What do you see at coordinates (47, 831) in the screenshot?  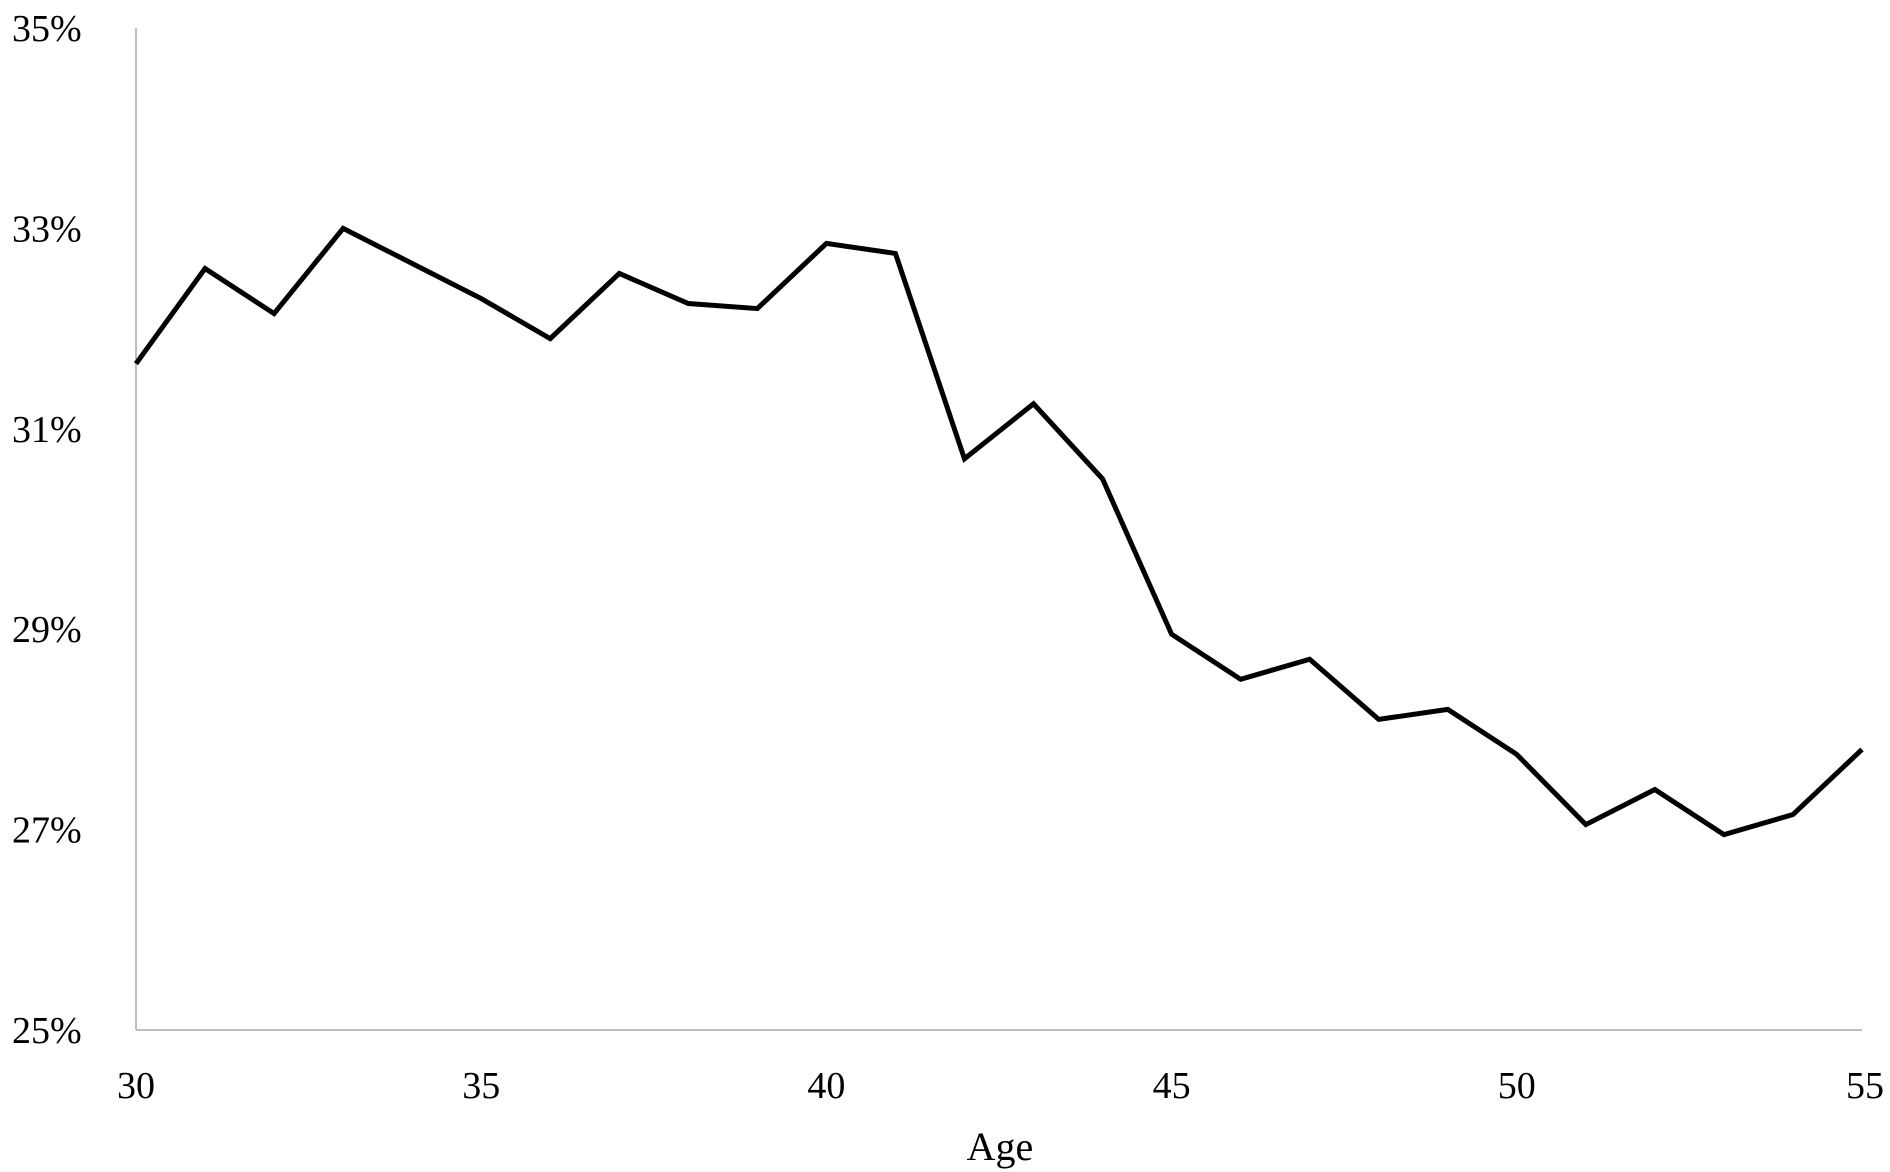 I see `y-tick-label: 27%` at bounding box center [47, 831].